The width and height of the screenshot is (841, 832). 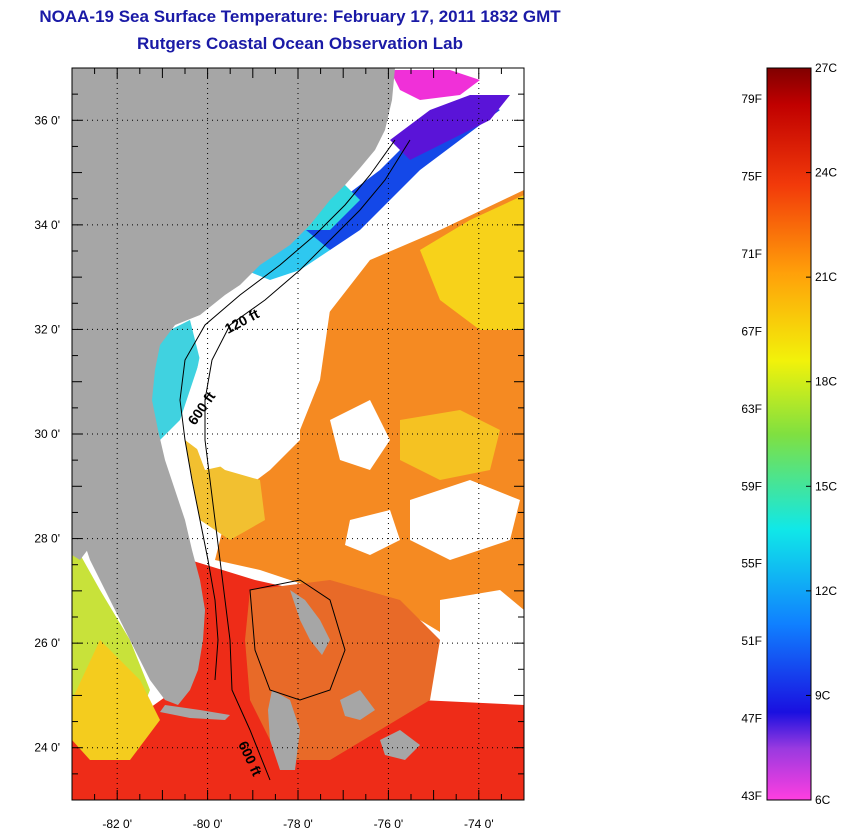 What do you see at coordinates (116, 700) in the screenshot?
I see `gulf-of-mexico-yellow` at bounding box center [116, 700].